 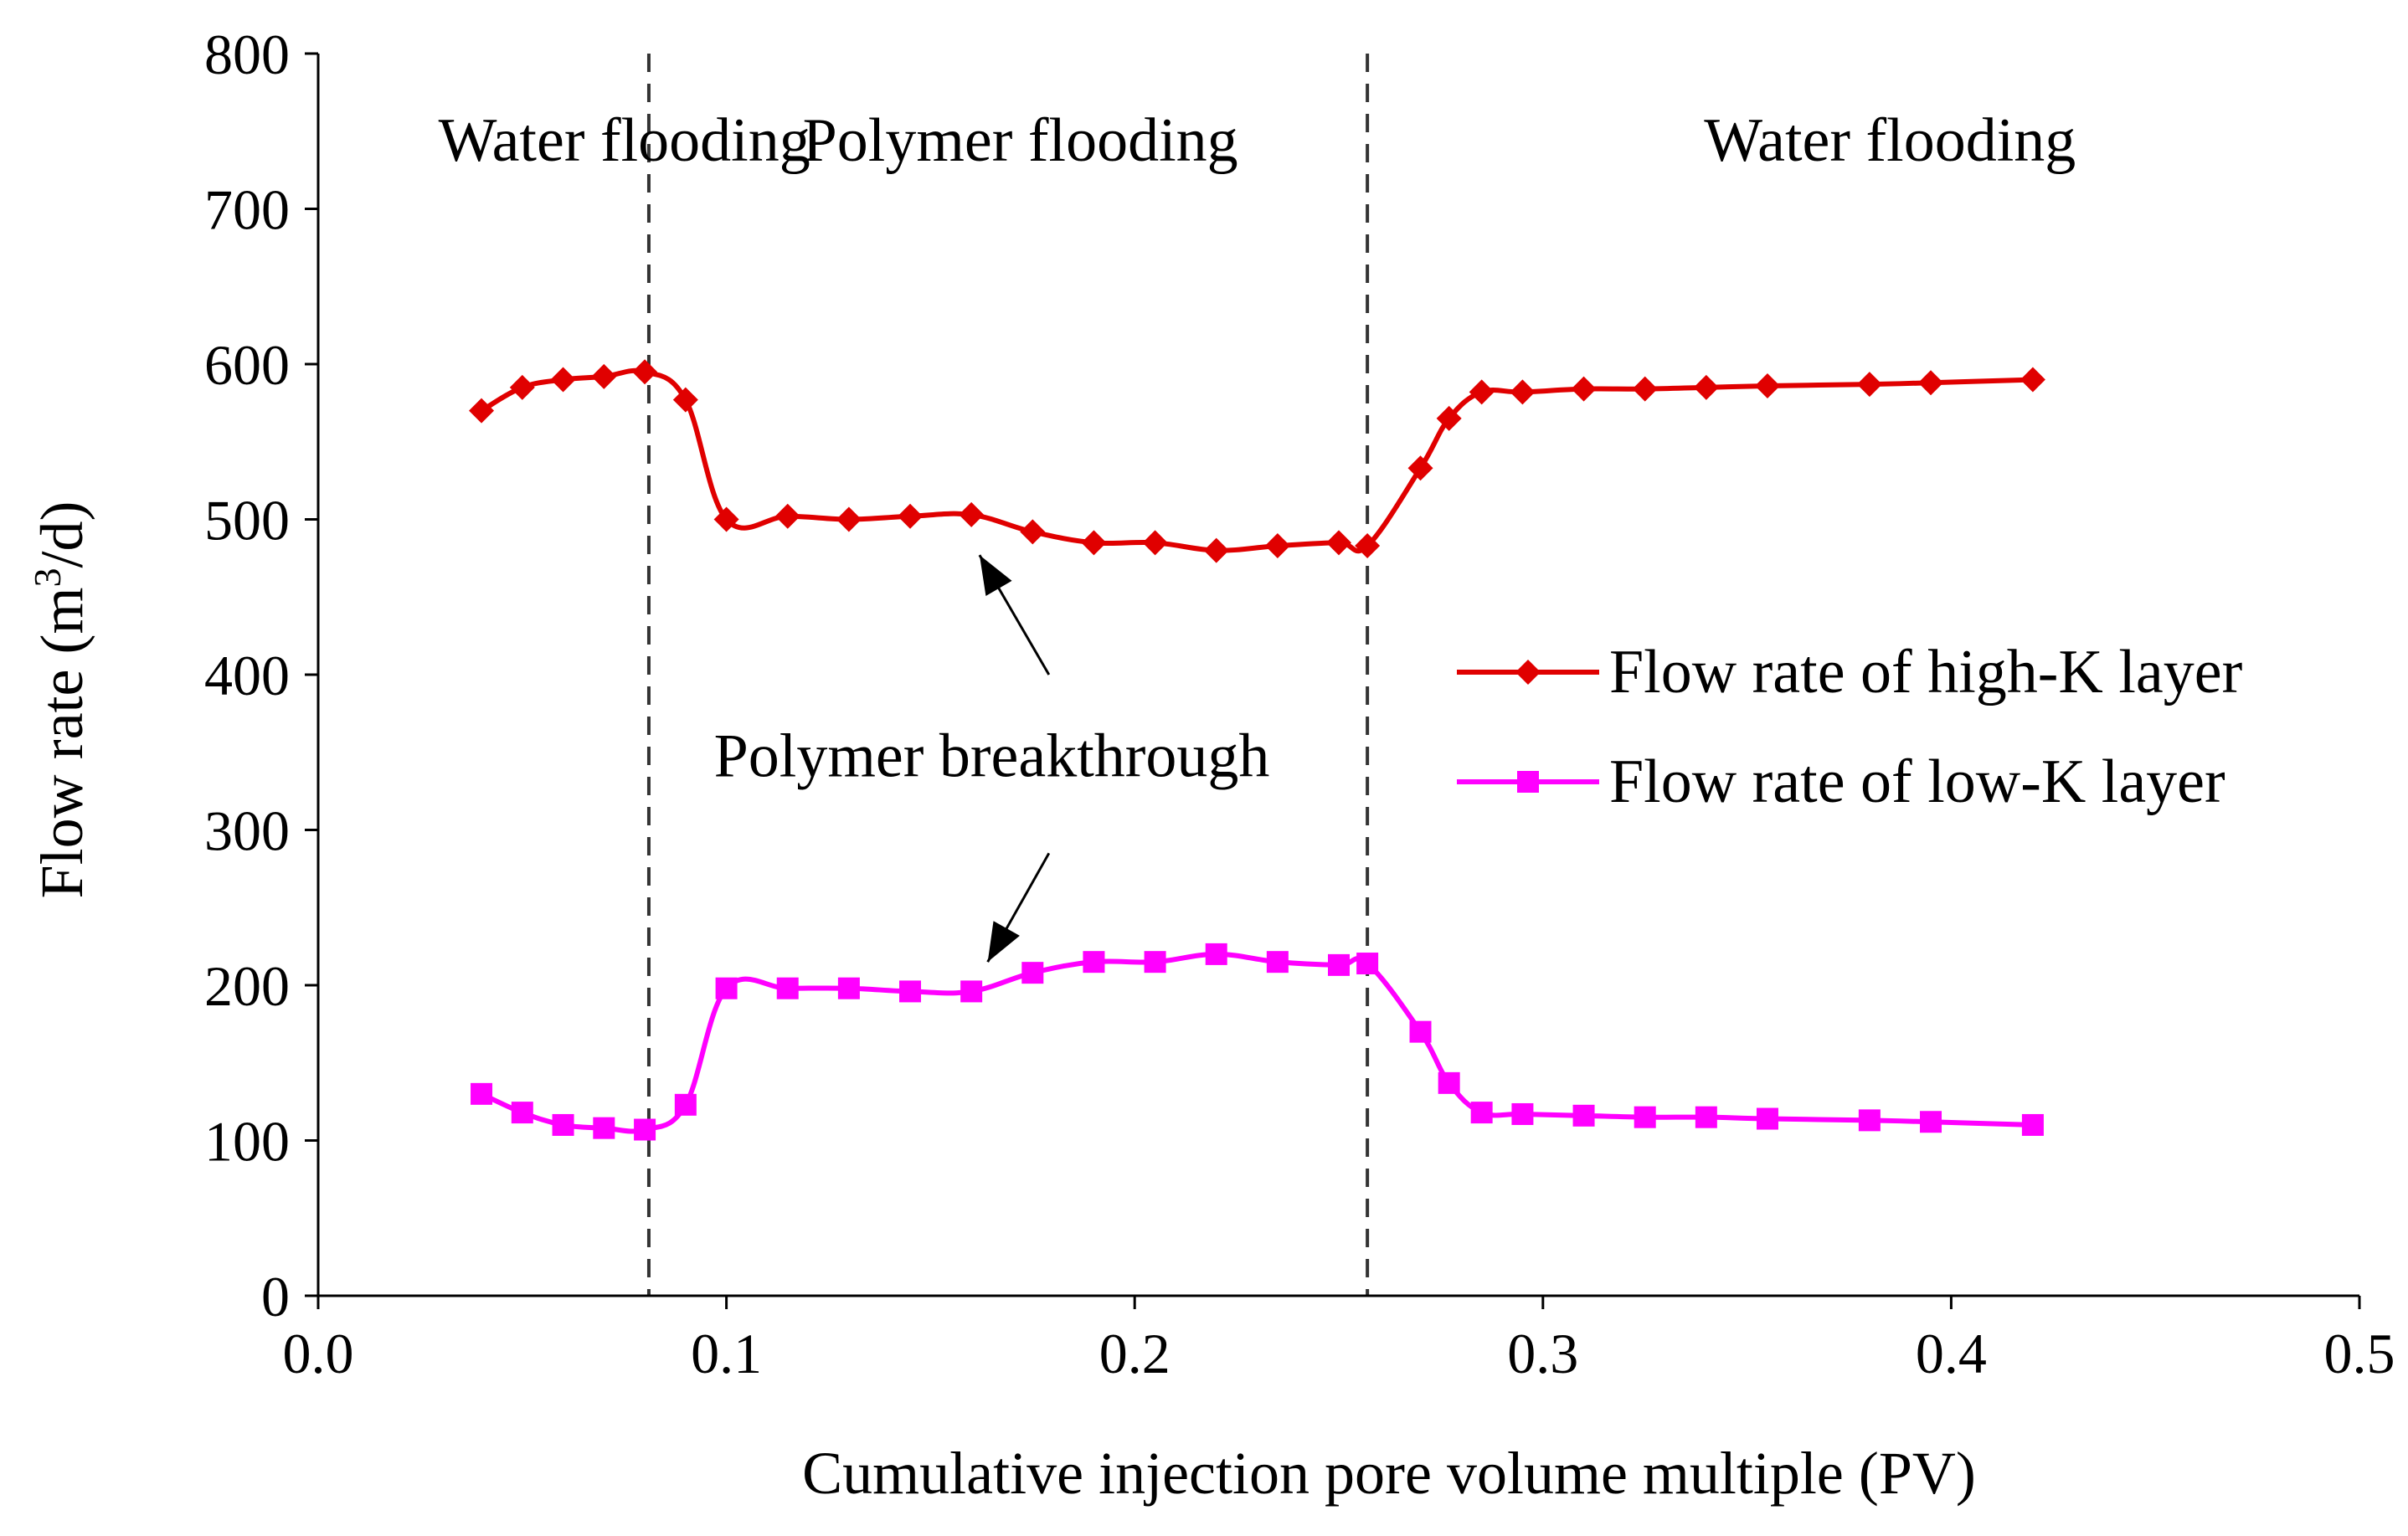 I want to click on y-tick-label: 300, so click(x=247, y=831).